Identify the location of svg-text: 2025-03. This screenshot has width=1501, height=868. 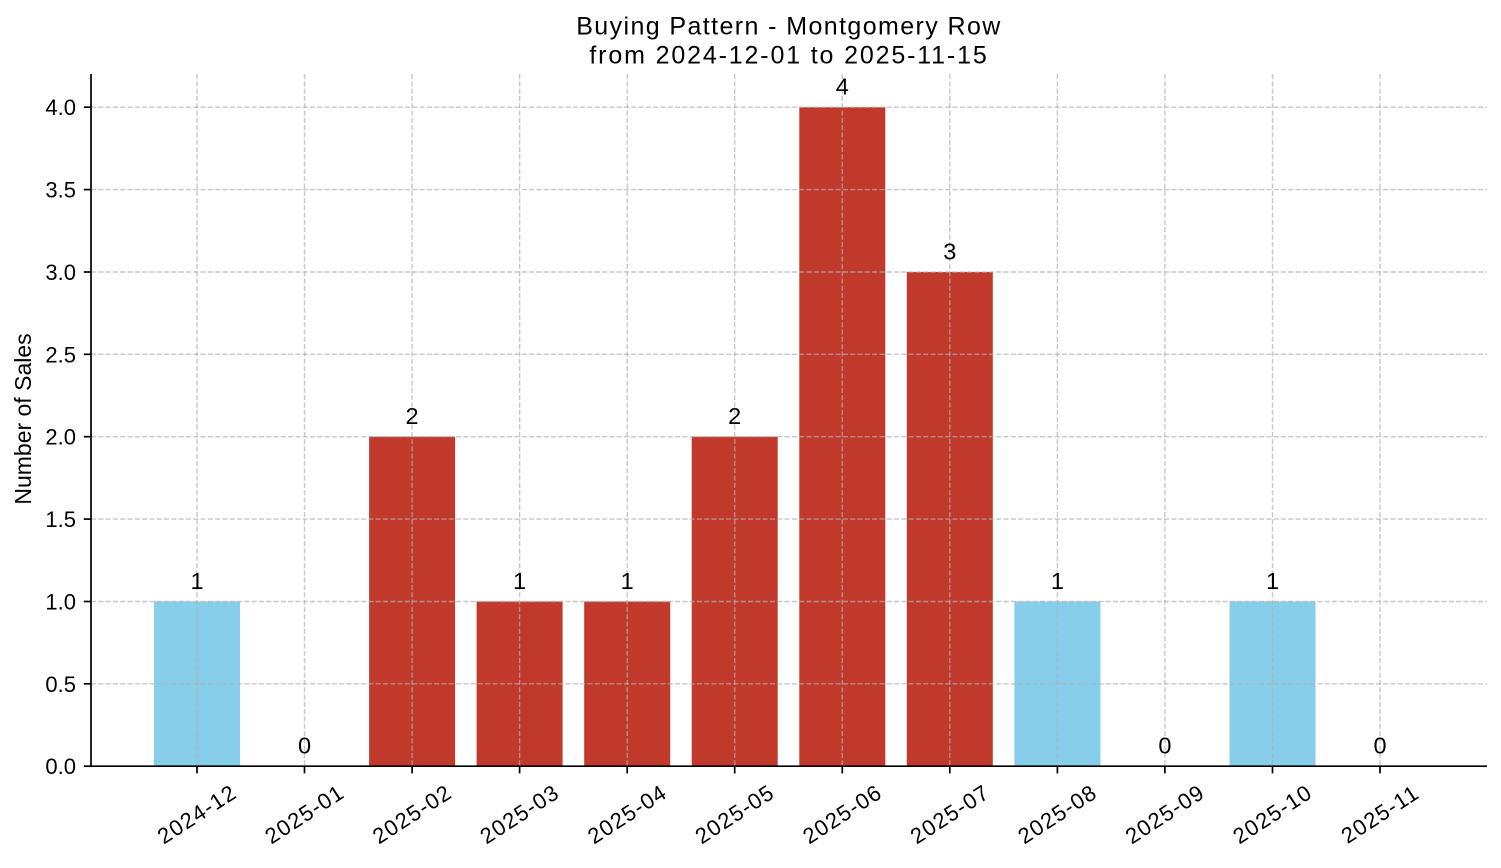
(519, 814).